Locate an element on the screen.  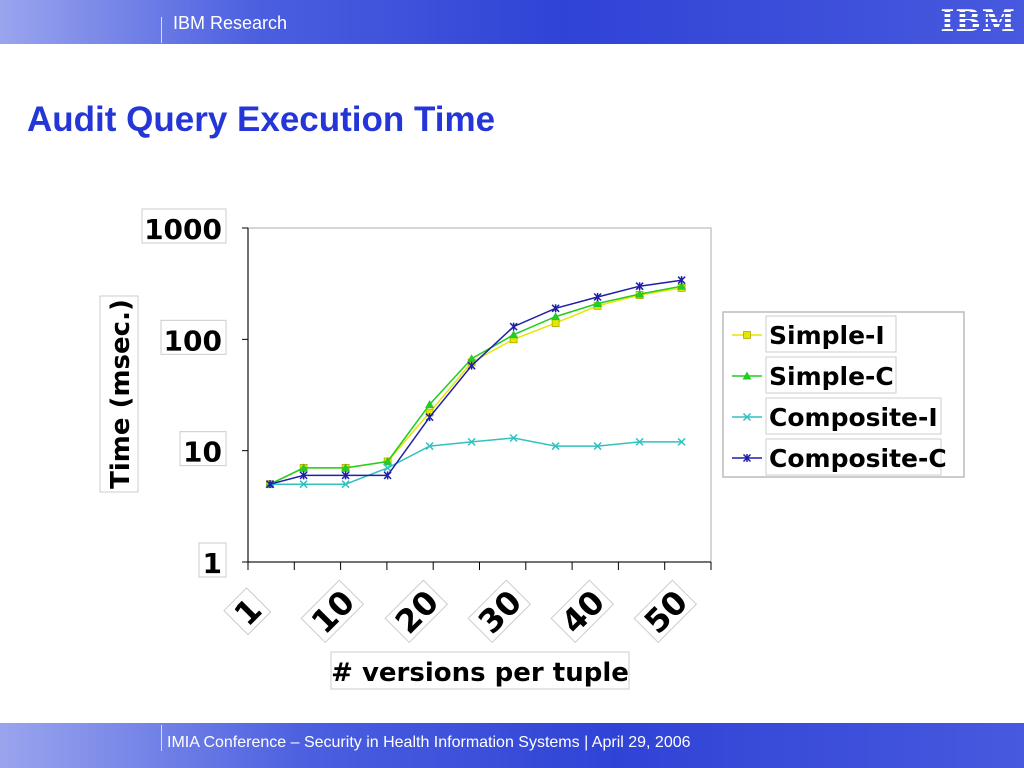
x-tick-label: 1 is located at coordinates (248, 612).